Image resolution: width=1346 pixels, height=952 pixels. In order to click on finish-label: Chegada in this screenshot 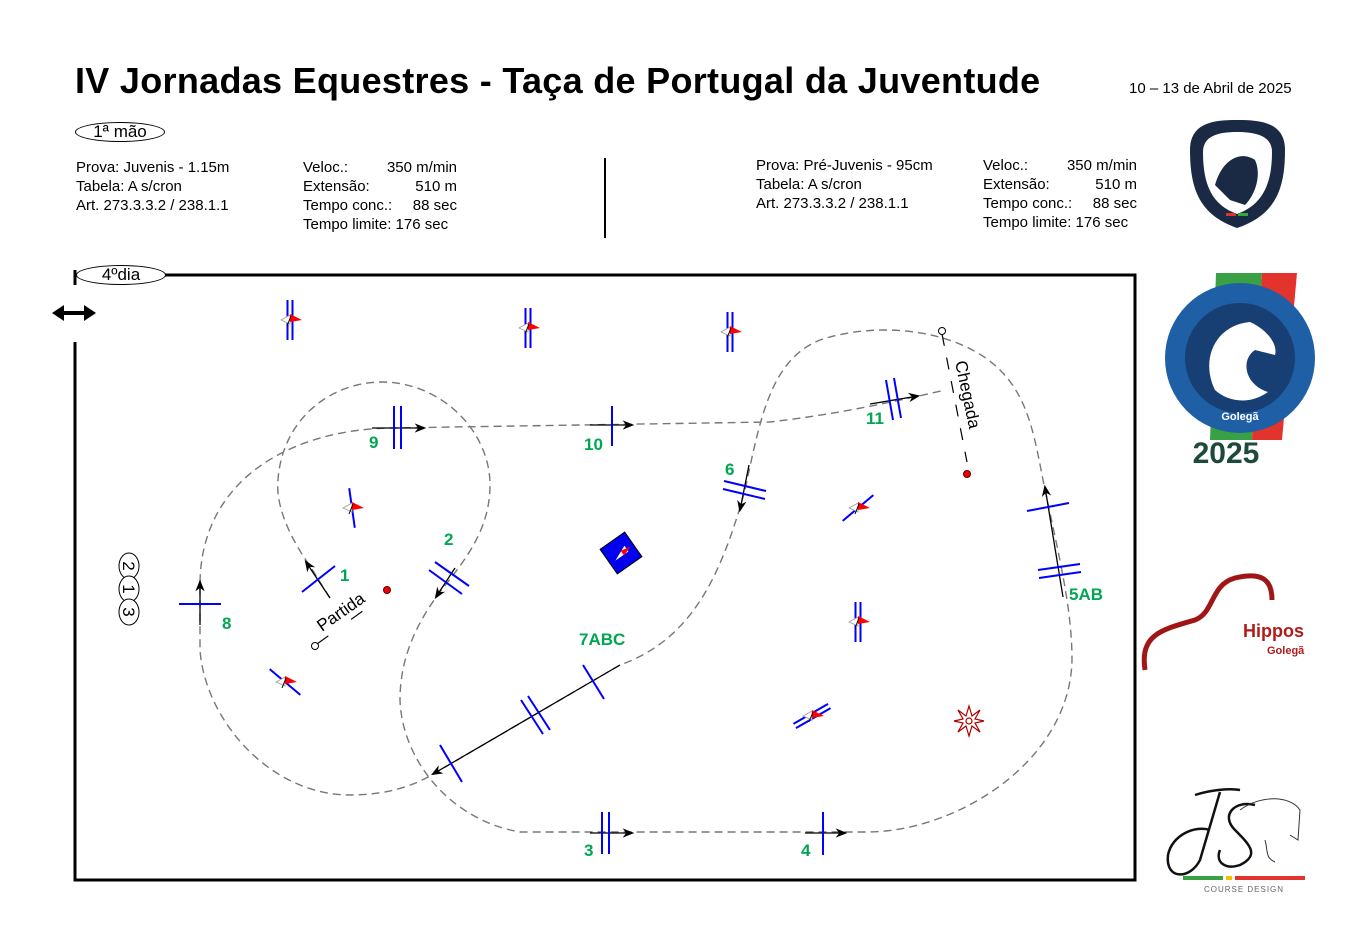, I will do `click(967, 395)`.